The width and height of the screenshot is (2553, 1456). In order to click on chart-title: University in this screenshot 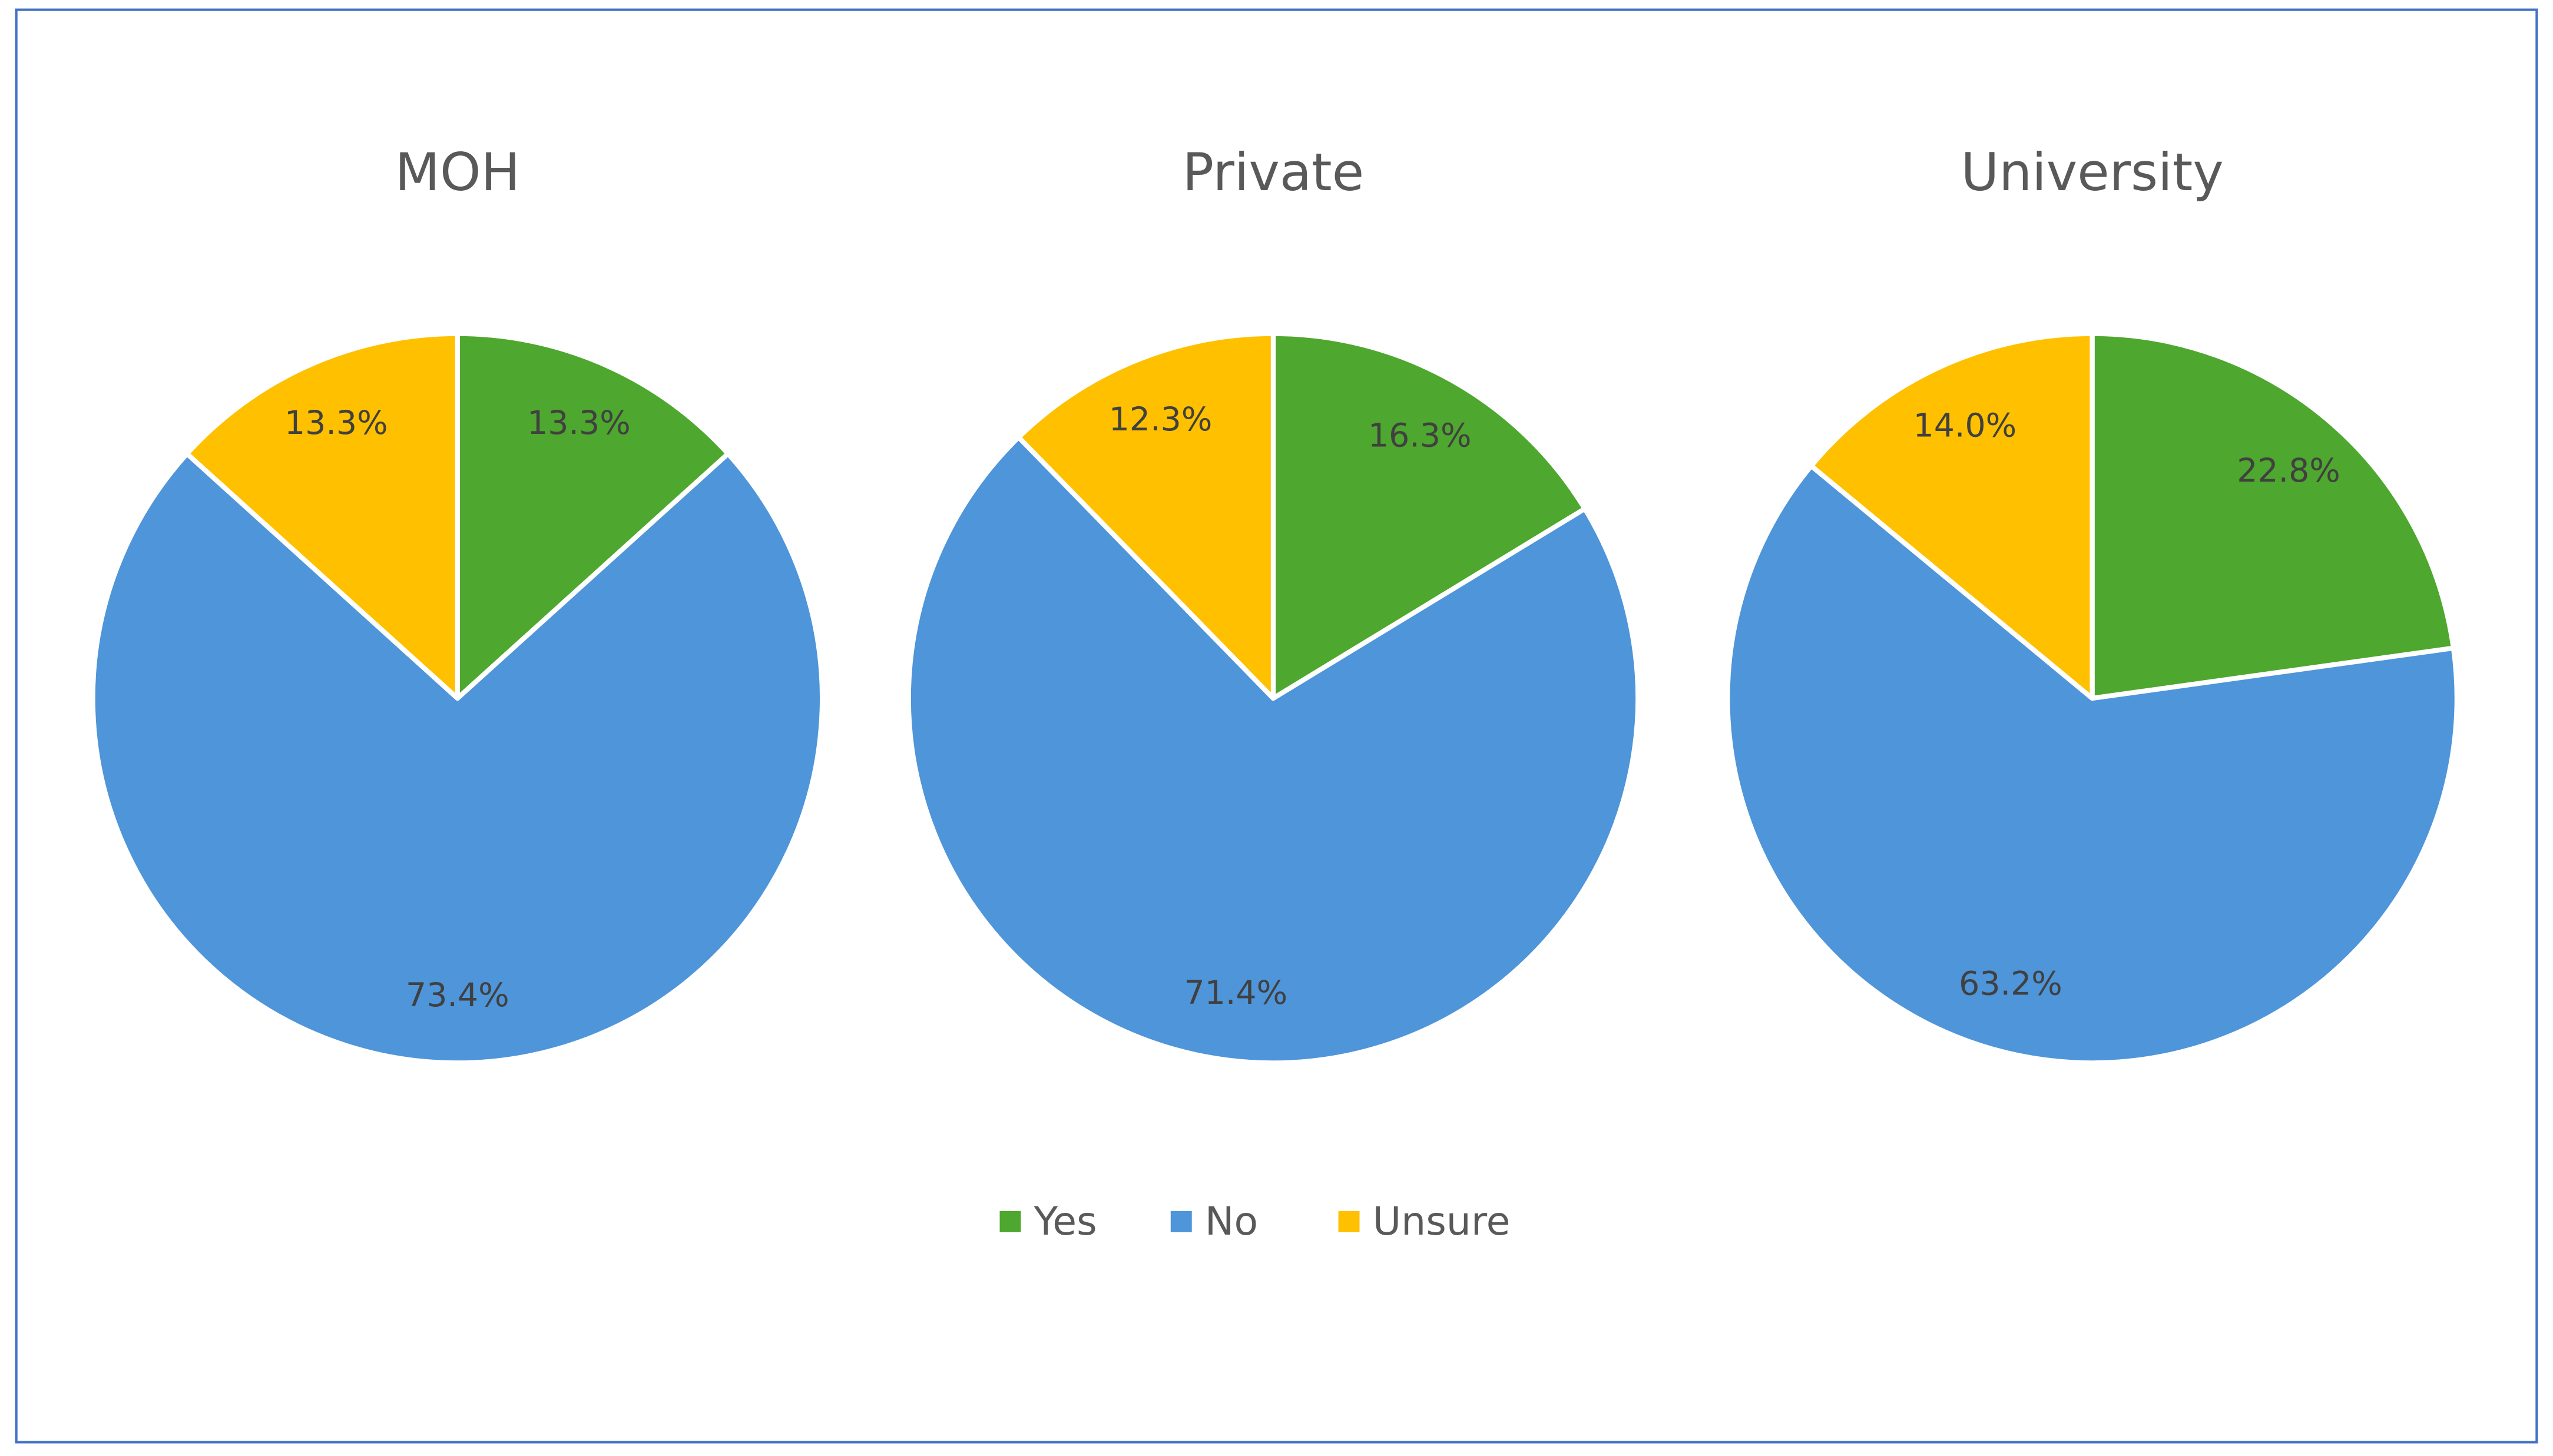, I will do `click(2092, 172)`.